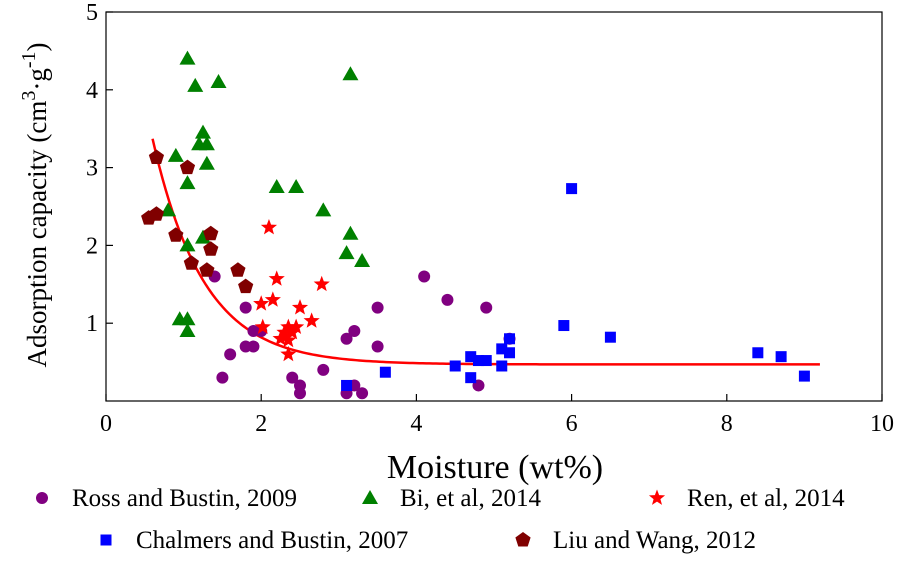 The height and width of the screenshot is (563, 900). What do you see at coordinates (92, 324) in the screenshot?
I see `y-tick-label: 1` at bounding box center [92, 324].